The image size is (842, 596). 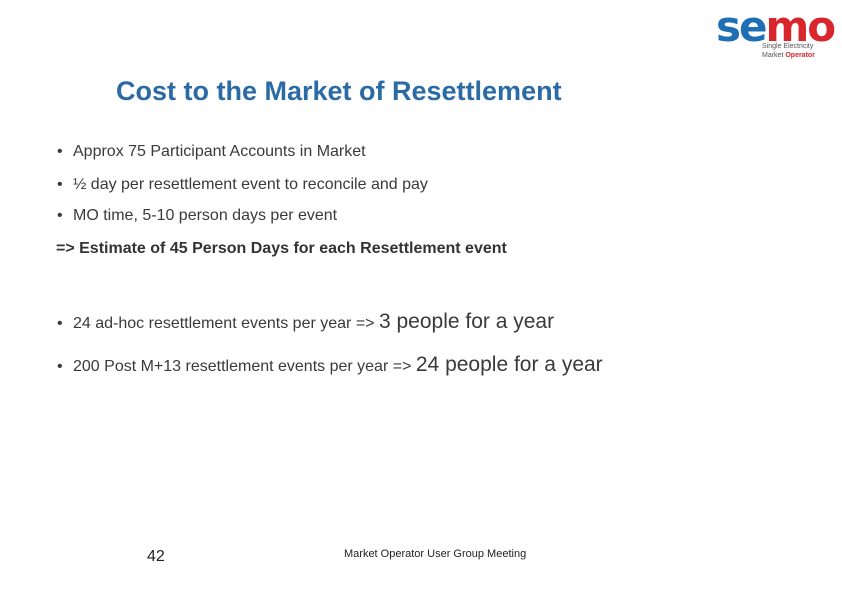 I want to click on footer-text: Market Operator User Group Meeting, so click(x=435, y=554).